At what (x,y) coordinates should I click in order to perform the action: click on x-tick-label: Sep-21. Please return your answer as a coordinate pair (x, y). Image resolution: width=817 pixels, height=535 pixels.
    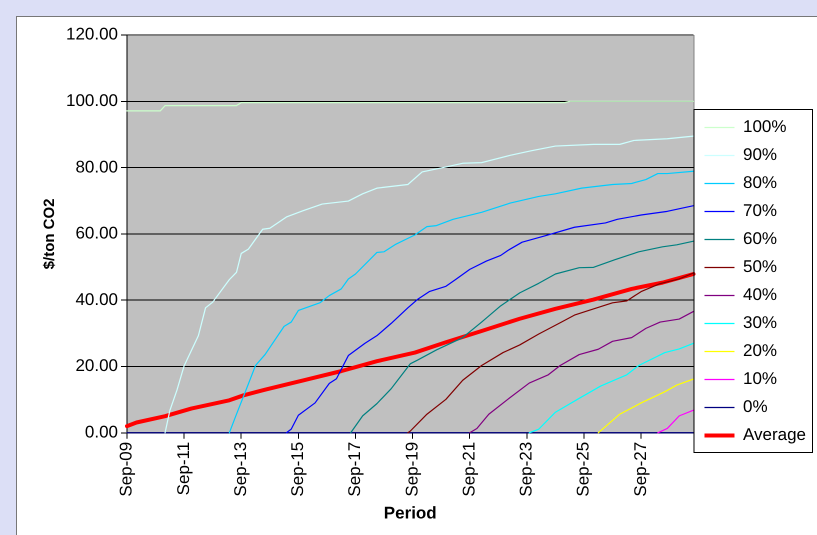
    Looking at the image, I should click on (468, 469).